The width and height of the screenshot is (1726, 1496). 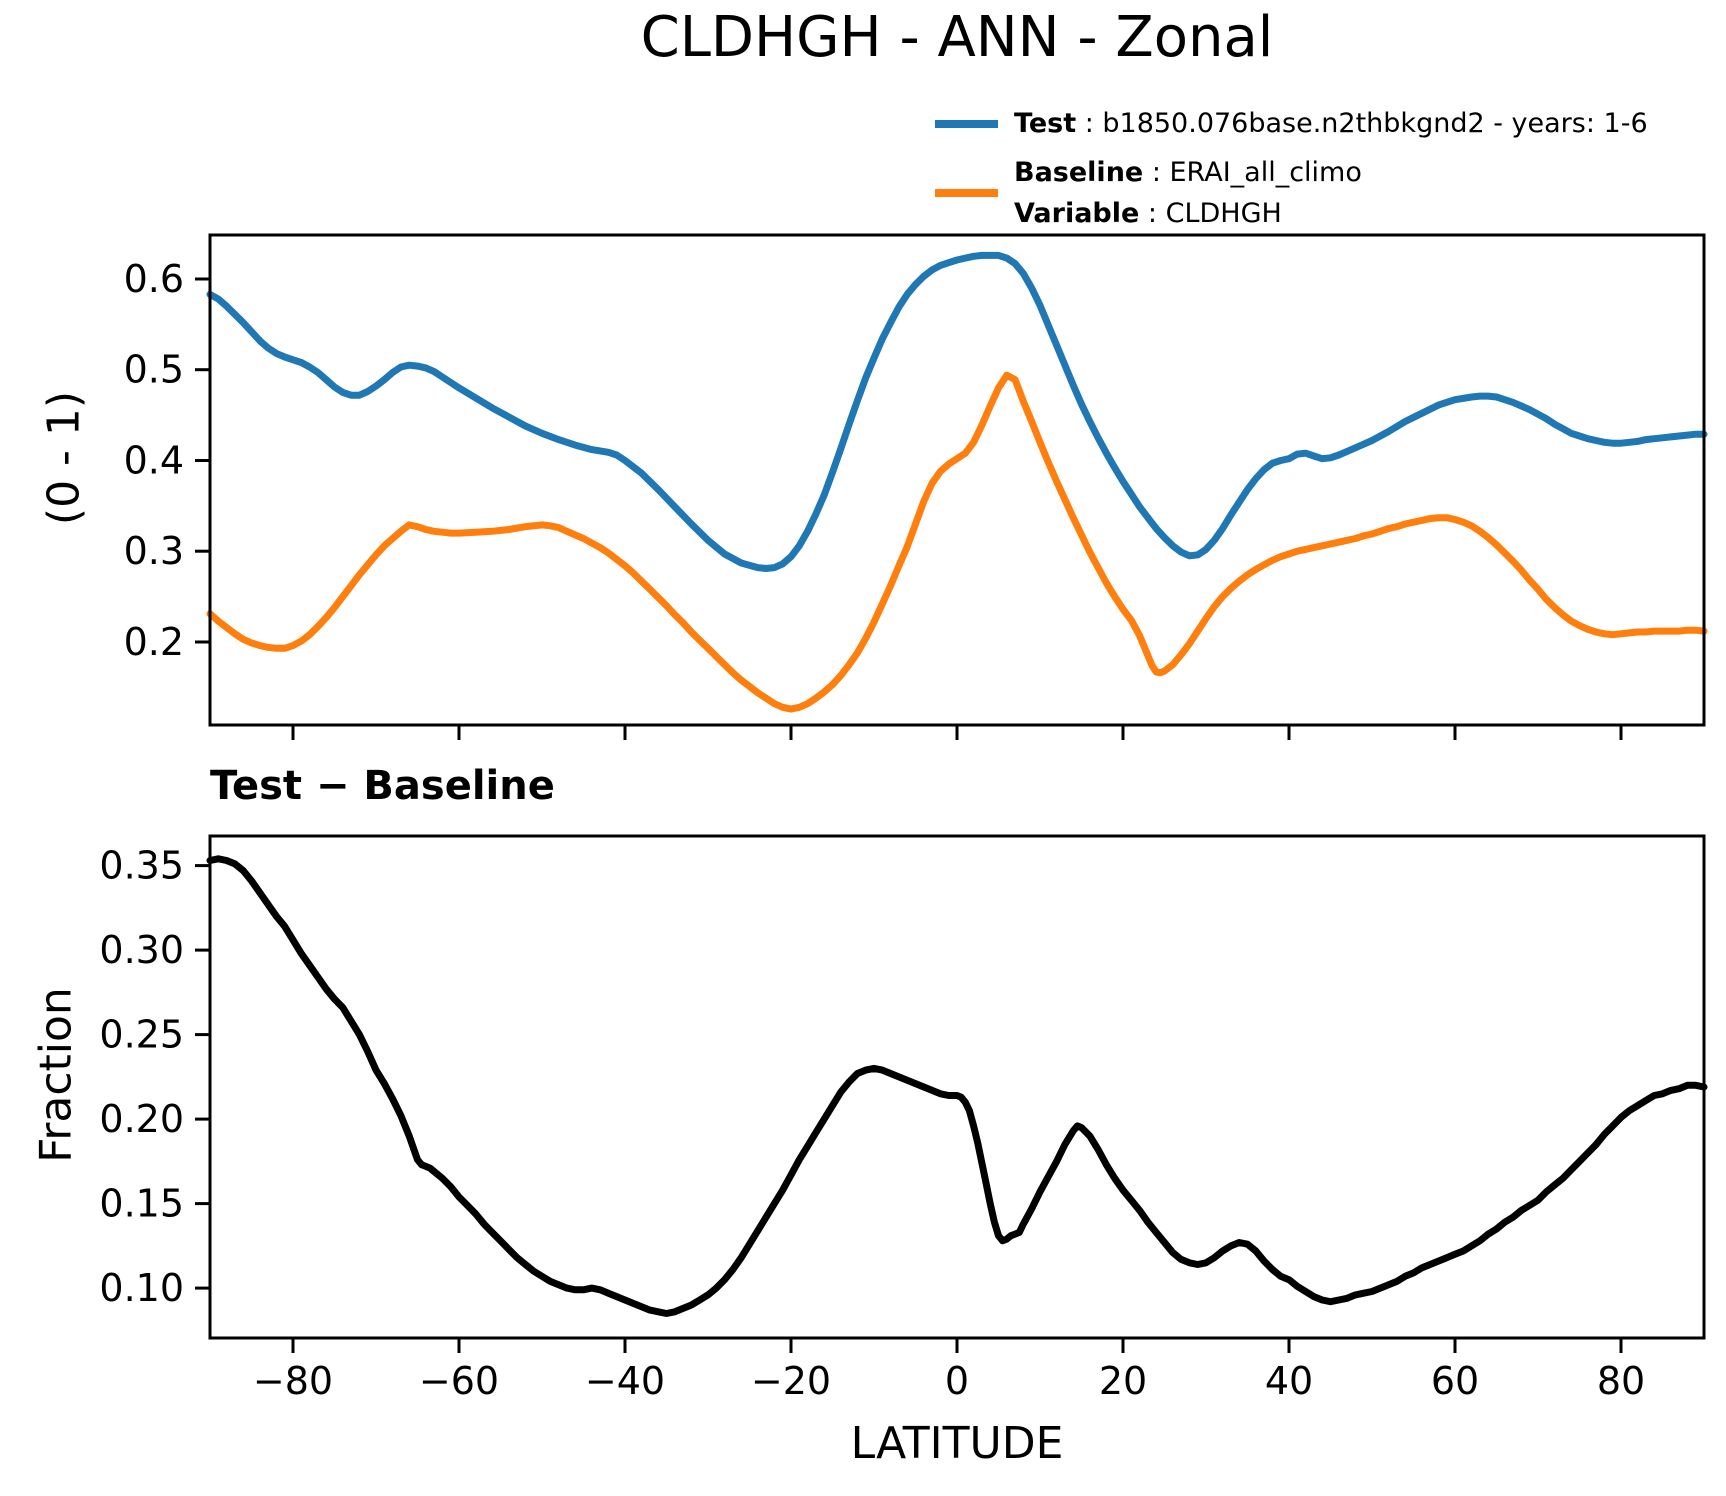 What do you see at coordinates (1455, 1381) in the screenshot?
I see `svg-text: 60` at bounding box center [1455, 1381].